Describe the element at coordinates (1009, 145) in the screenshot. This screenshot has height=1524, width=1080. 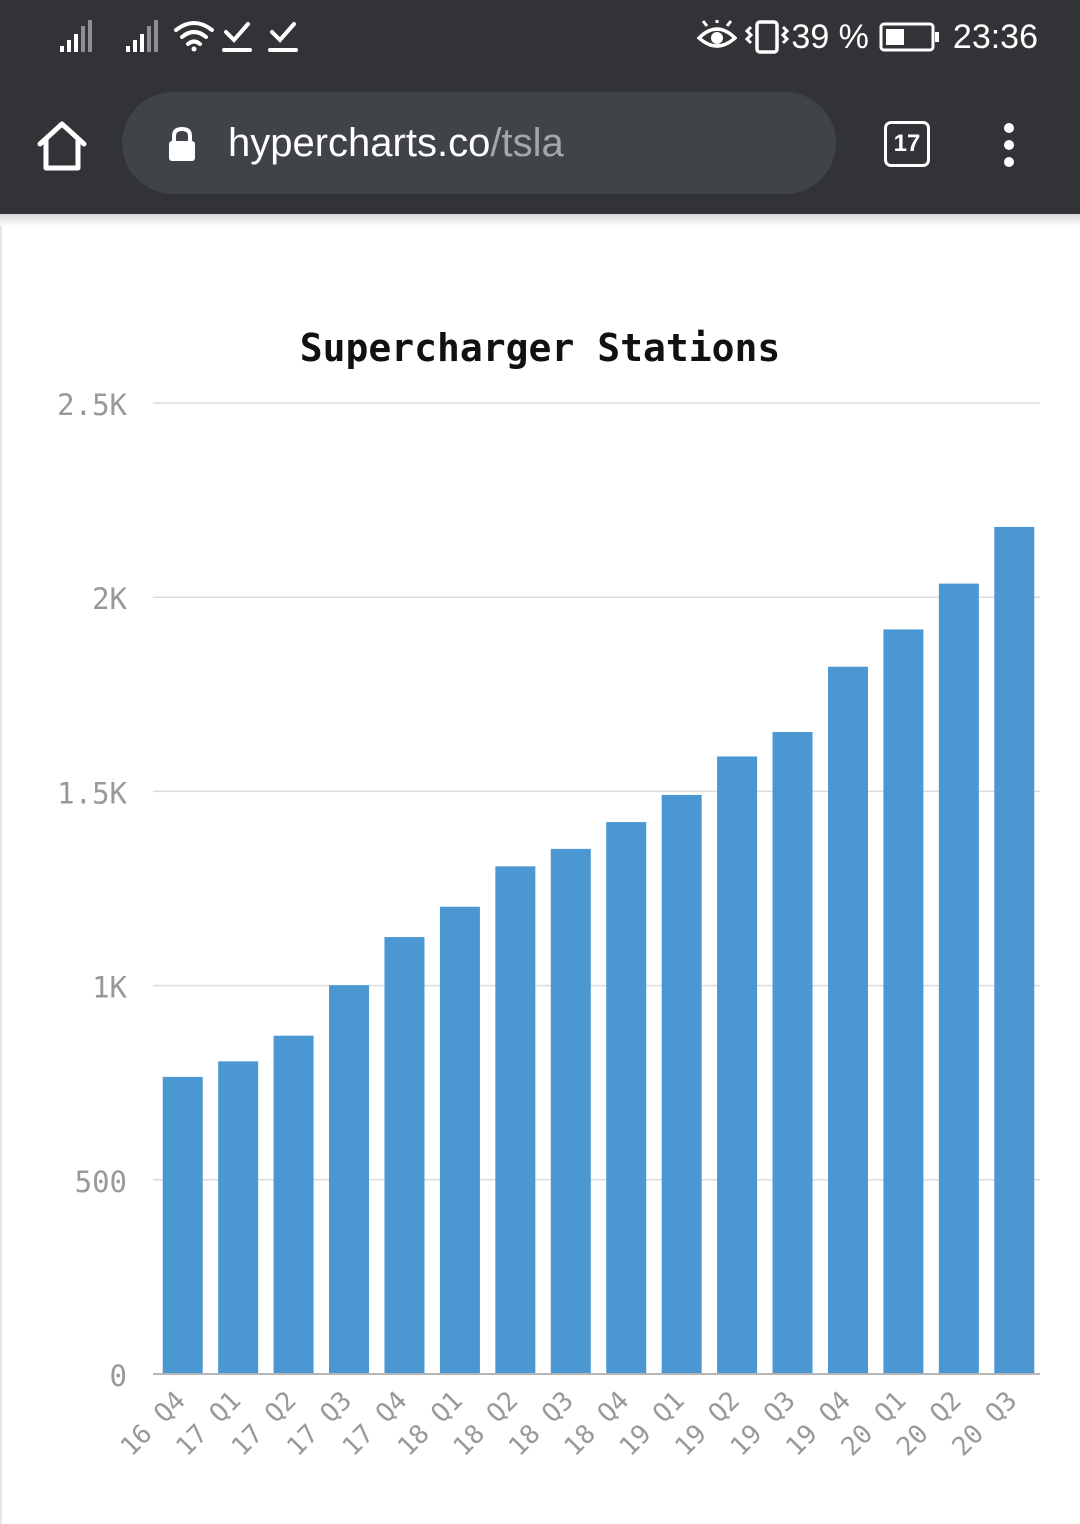
I see `more-vert-icon` at that location.